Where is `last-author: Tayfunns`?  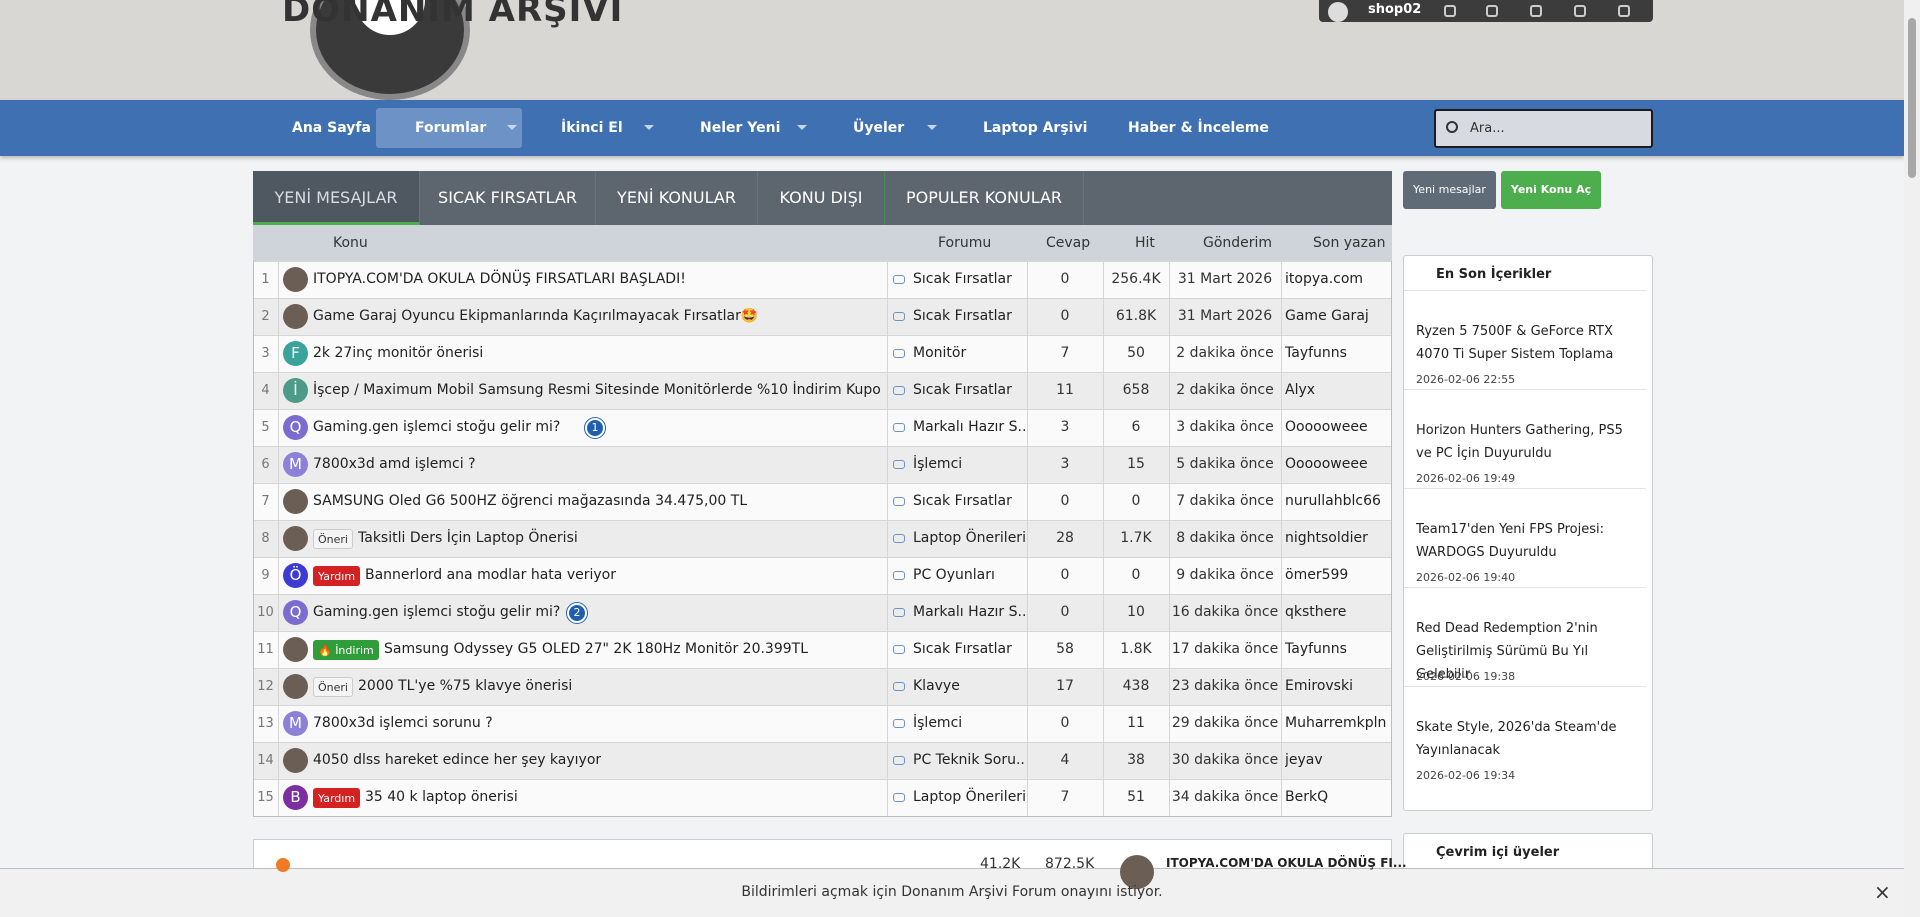 last-author: Tayfunns is located at coordinates (1316, 353).